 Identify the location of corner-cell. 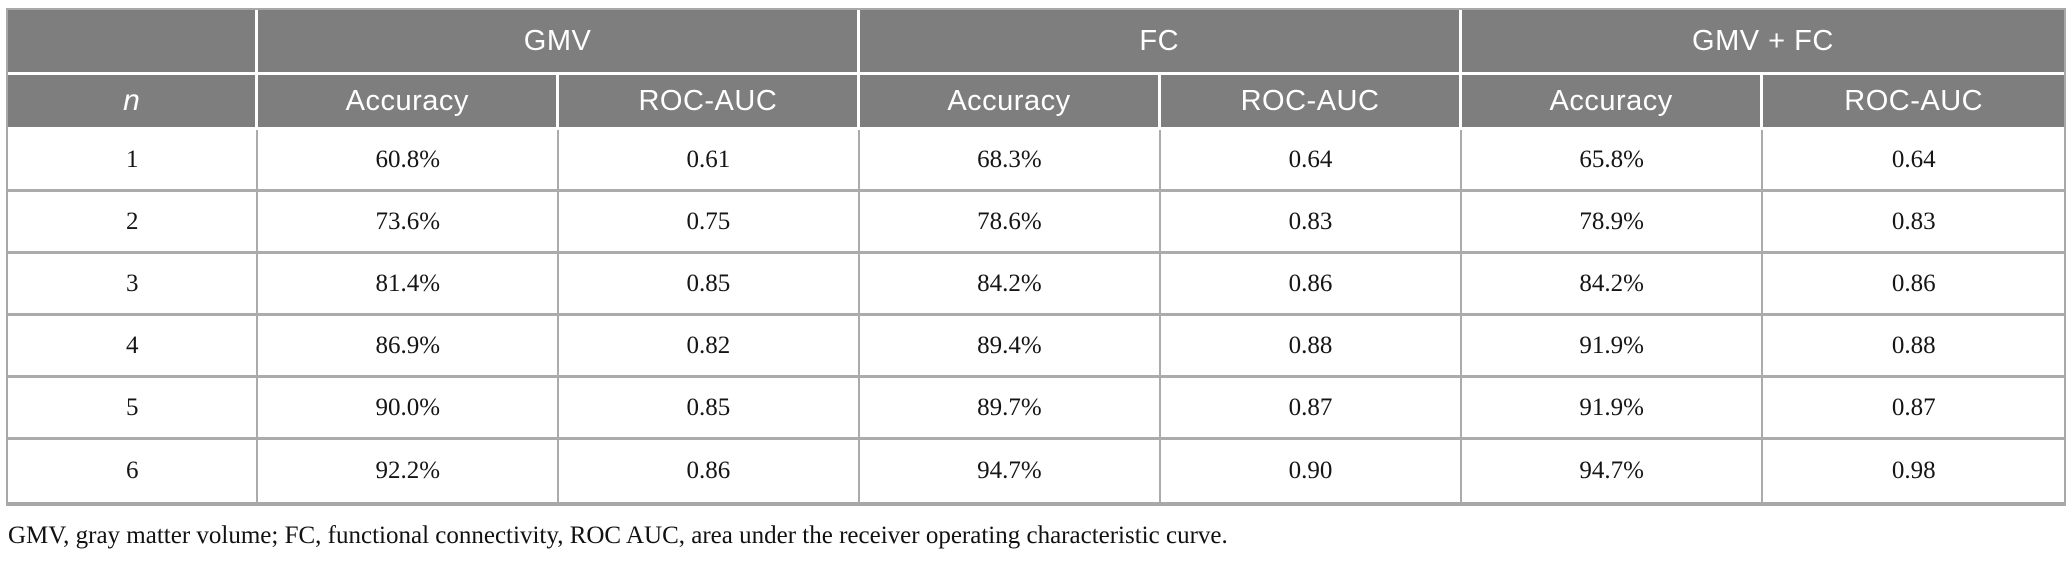
(133, 42).